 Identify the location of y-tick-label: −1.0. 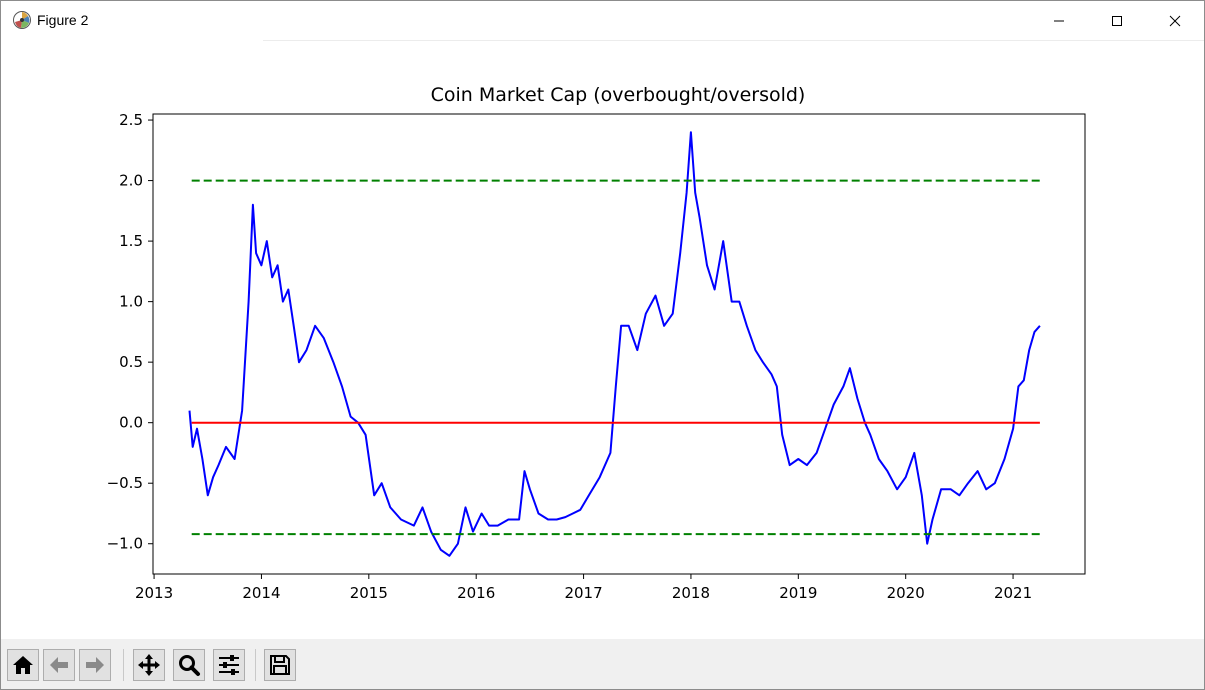
(125, 544).